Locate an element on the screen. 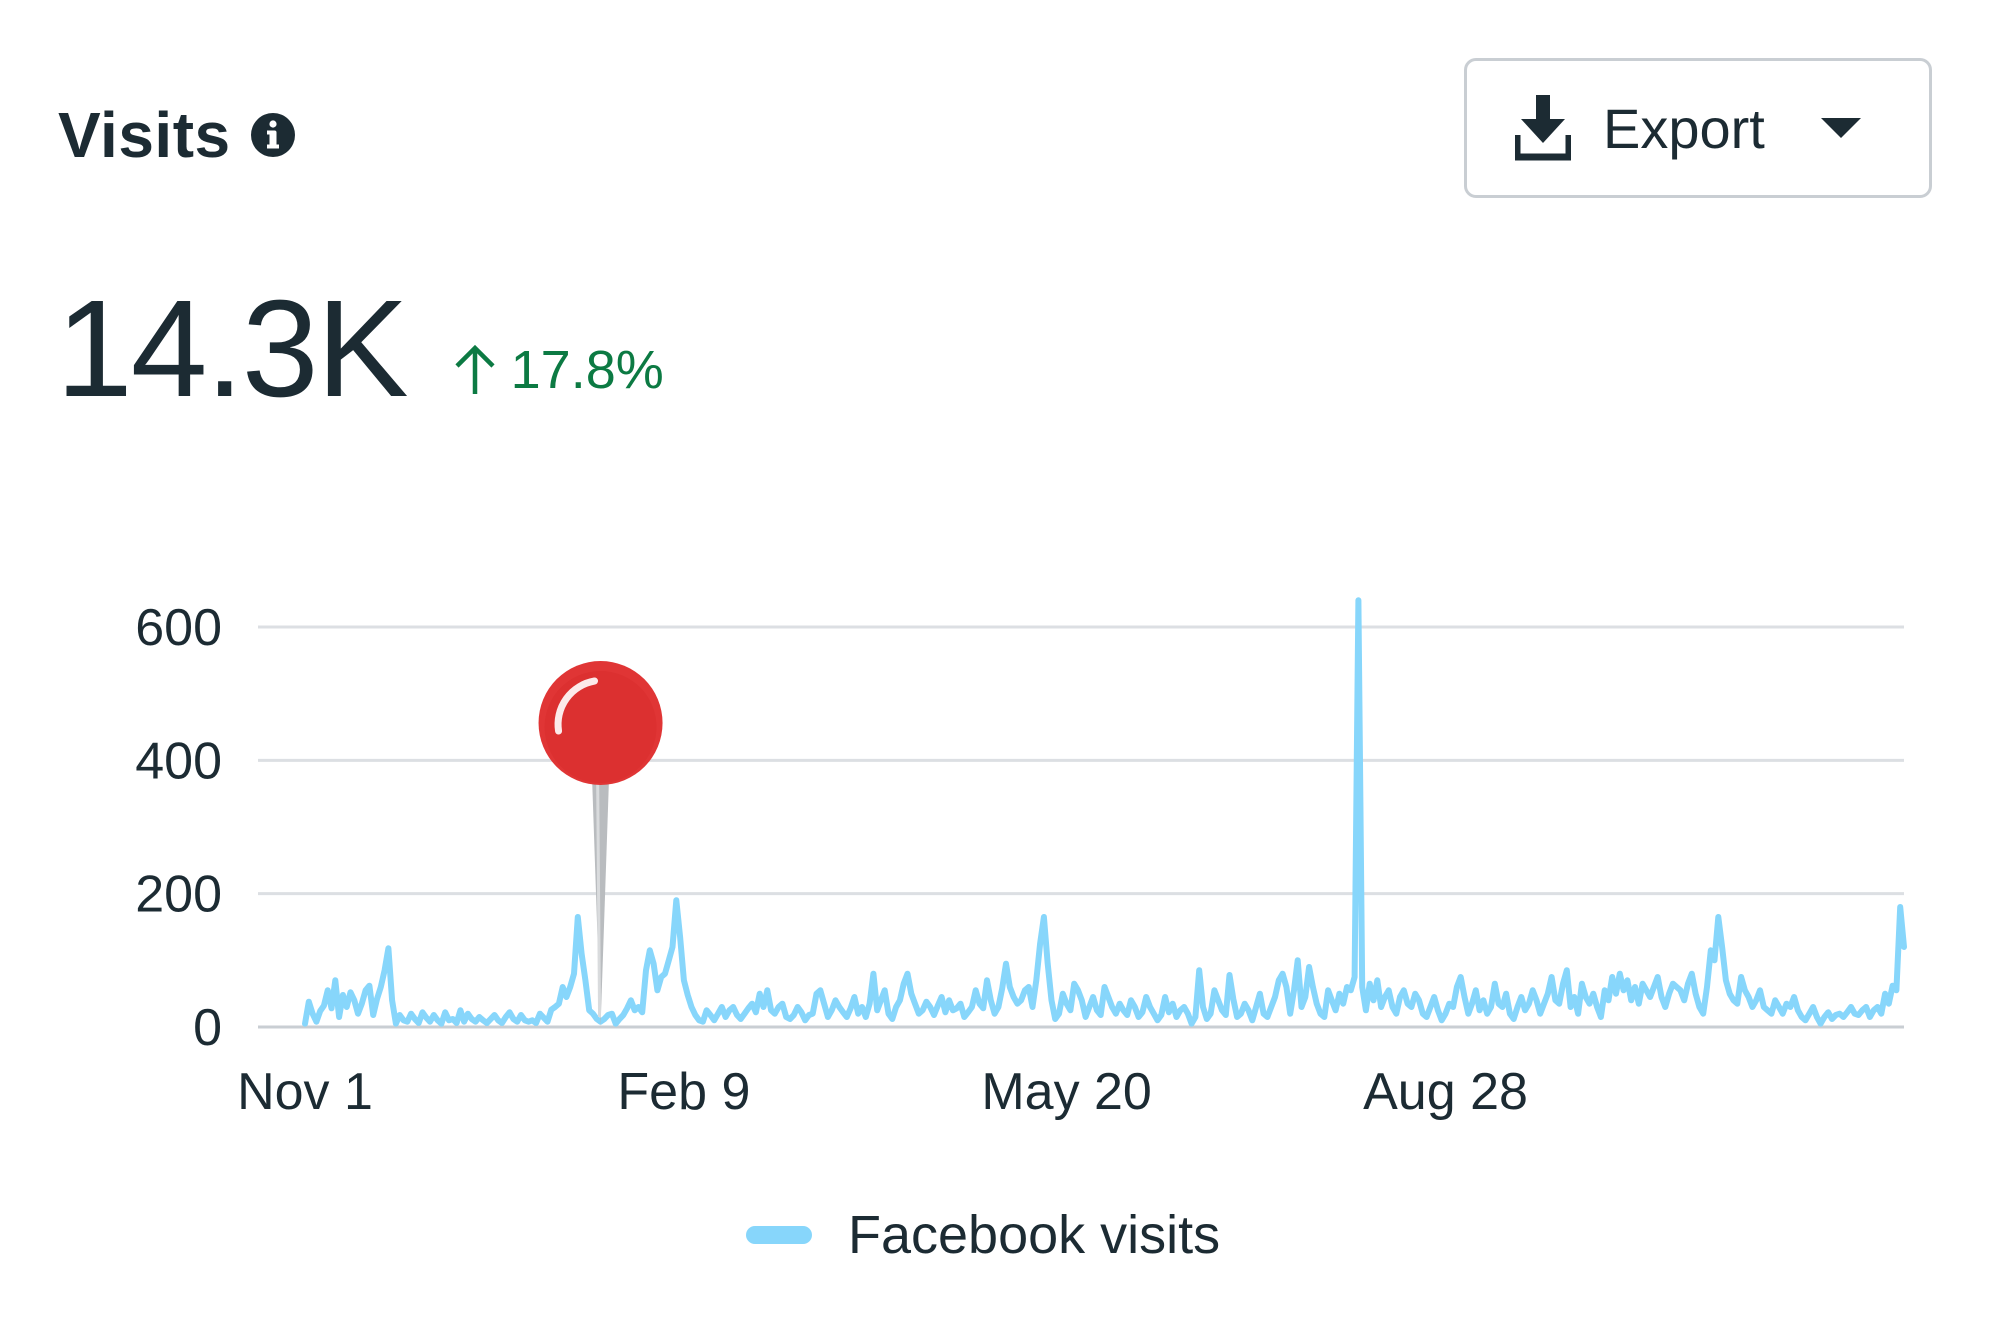 The height and width of the screenshot is (1320, 2000). card-header: Visits is located at coordinates (177, 135).